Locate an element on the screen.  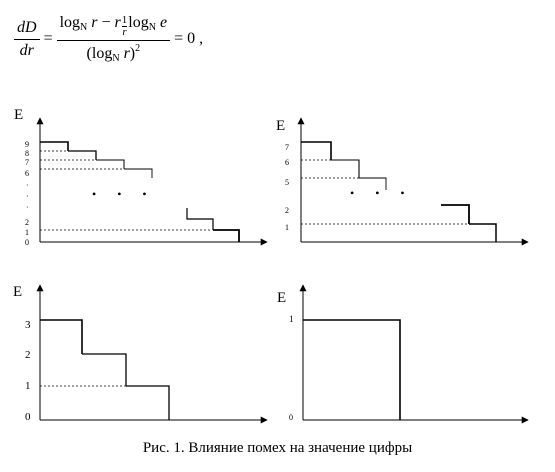
tick-label: 8 is located at coordinates (27, 153).